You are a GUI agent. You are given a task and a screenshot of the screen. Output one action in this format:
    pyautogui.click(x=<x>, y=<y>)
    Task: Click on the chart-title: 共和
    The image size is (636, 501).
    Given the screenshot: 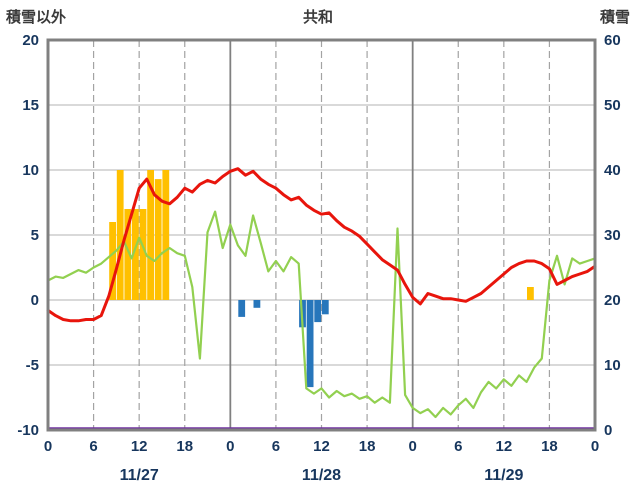 What is the action you would take?
    pyautogui.click(x=317, y=17)
    